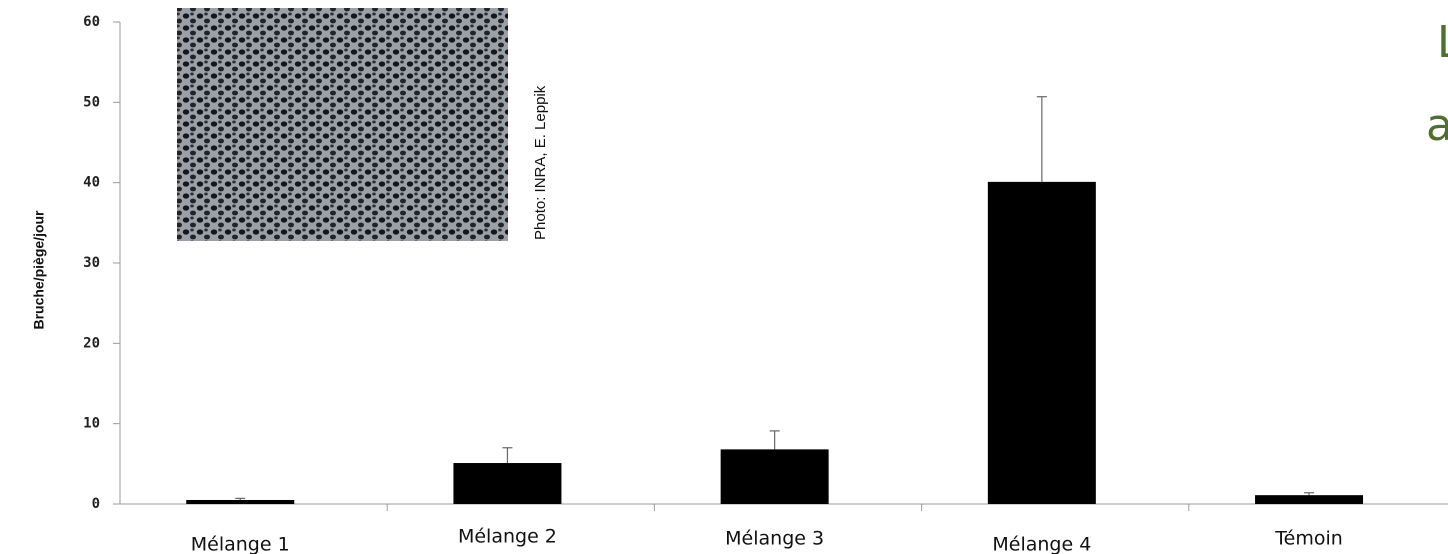 This screenshot has height=554, width=1448. Describe the element at coordinates (91, 424) in the screenshot. I see `y-tick-label: 10` at that location.